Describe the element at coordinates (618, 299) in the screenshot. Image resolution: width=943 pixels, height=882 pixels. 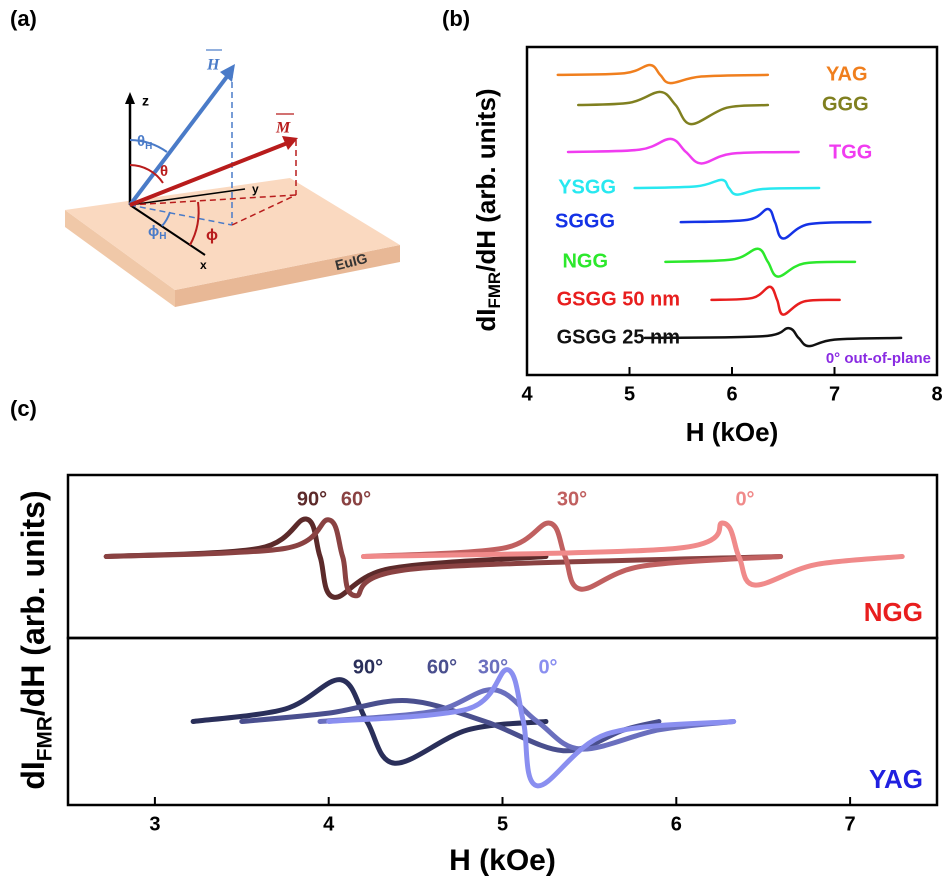
I see `series-label: GSGG 50 nm` at that location.